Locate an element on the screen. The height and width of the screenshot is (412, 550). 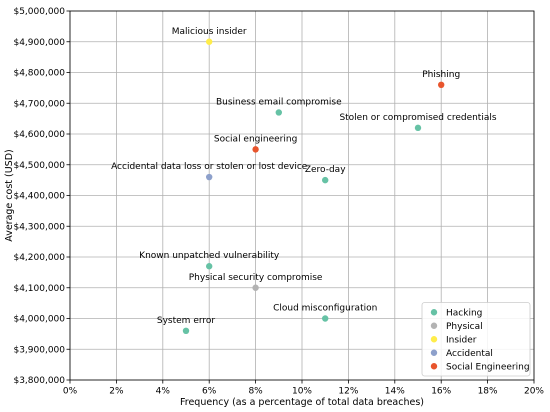
legend-entry: Social Engineering is located at coordinates (488, 367).